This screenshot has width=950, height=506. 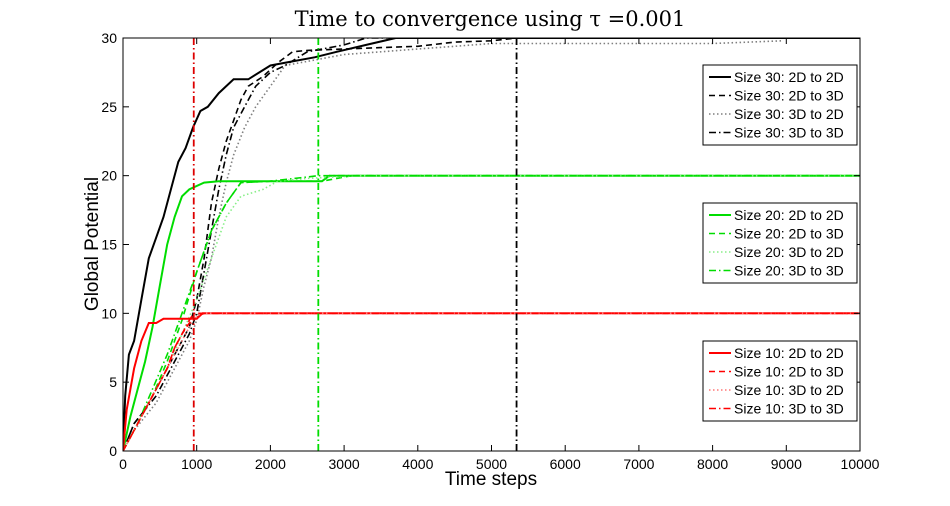 What do you see at coordinates (638, 464) in the screenshot?
I see `x-tick-label: 7000` at bounding box center [638, 464].